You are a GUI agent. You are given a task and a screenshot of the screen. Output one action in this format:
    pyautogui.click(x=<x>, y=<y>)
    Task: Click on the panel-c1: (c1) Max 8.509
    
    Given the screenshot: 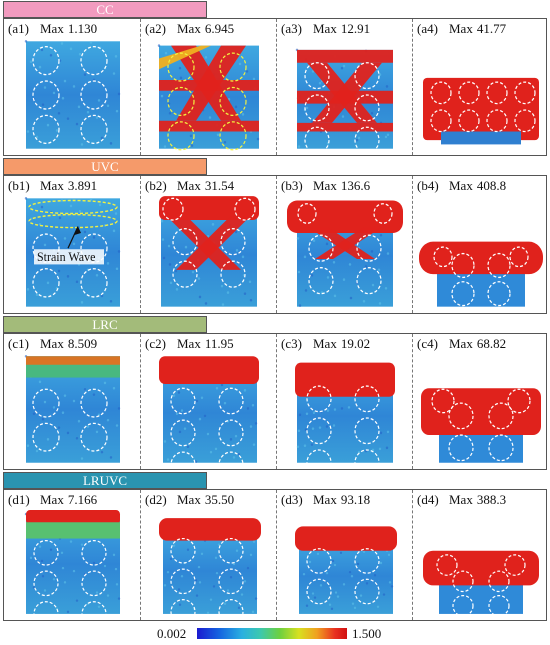 What is the action you would take?
    pyautogui.click(x=72, y=401)
    